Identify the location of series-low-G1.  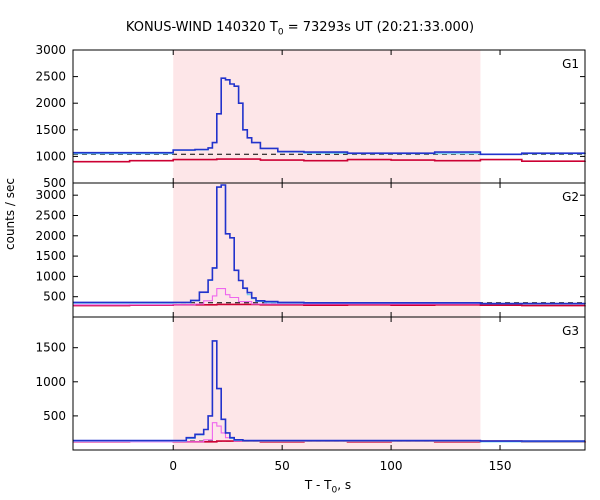
(329, 160).